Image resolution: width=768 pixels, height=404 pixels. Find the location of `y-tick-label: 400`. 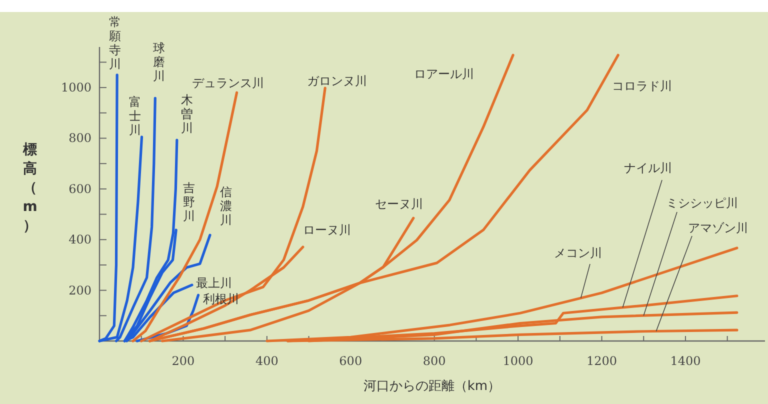

y-tick-label: 400 is located at coordinates (80, 239).